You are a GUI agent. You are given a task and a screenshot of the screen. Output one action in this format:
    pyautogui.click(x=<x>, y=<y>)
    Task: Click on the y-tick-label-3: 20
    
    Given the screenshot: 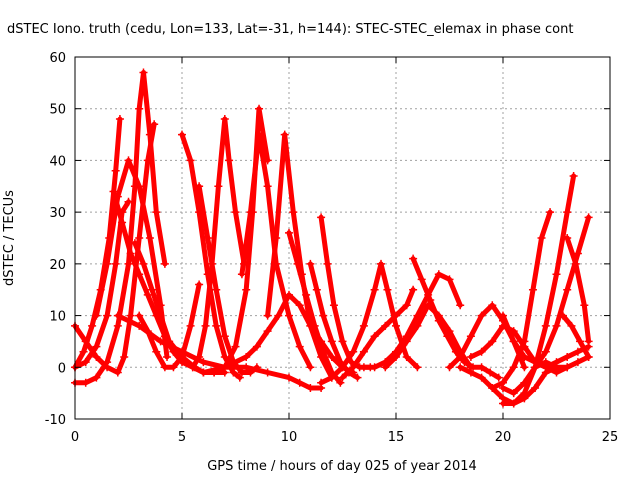 What is the action you would take?
    pyautogui.click(x=57, y=265)
    